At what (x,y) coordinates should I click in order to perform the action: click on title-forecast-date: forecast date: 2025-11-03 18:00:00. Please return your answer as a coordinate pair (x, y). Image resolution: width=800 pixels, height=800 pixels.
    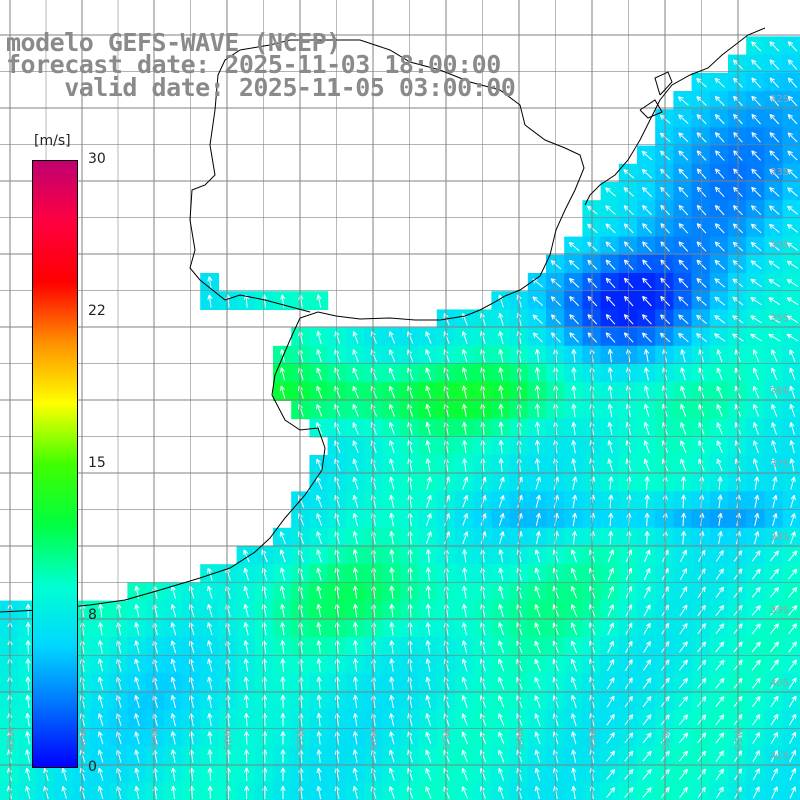
    Looking at the image, I should click on (253, 64).